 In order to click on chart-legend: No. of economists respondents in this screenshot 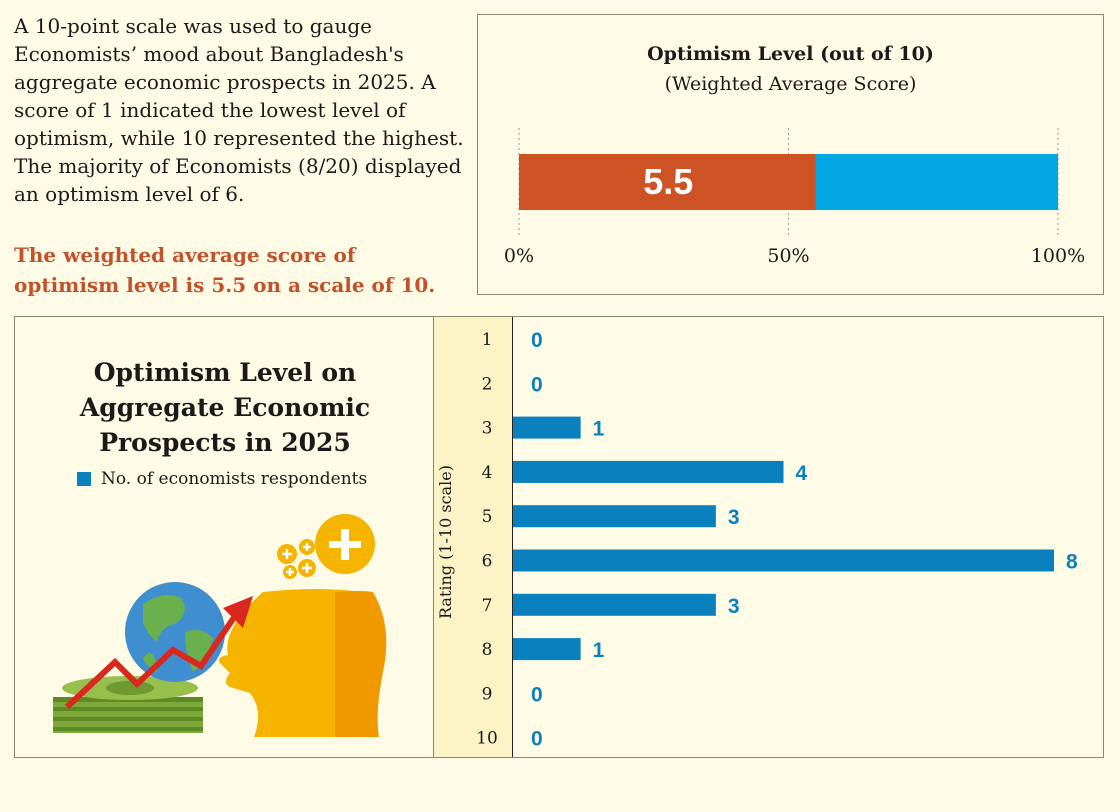, I will do `click(222, 479)`.